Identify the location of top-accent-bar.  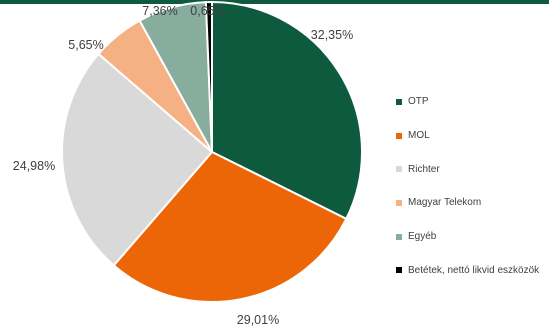
(274, 2).